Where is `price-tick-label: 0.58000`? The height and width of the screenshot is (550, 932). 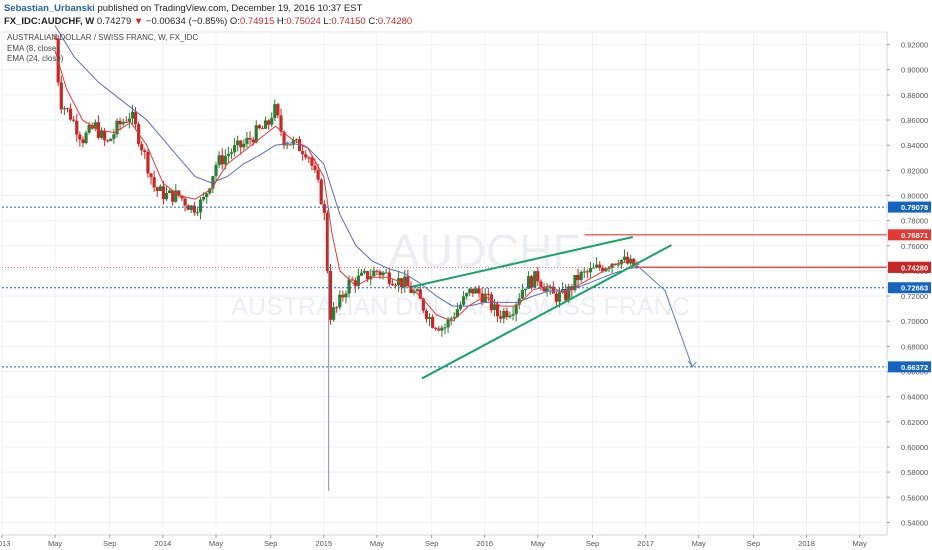 price-tick-label: 0.58000 is located at coordinates (914, 472).